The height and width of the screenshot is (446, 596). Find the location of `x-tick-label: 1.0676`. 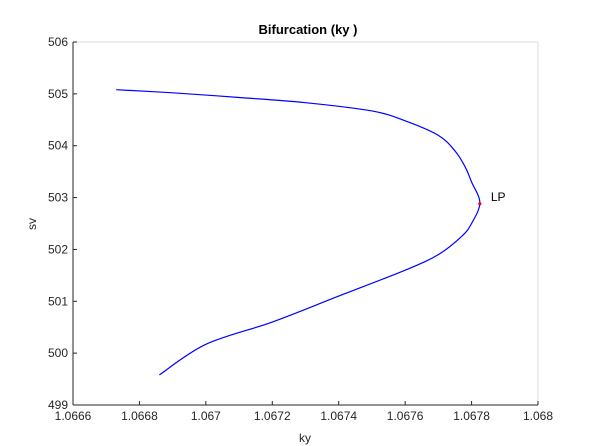

x-tick-label: 1.0676 is located at coordinates (405, 416).